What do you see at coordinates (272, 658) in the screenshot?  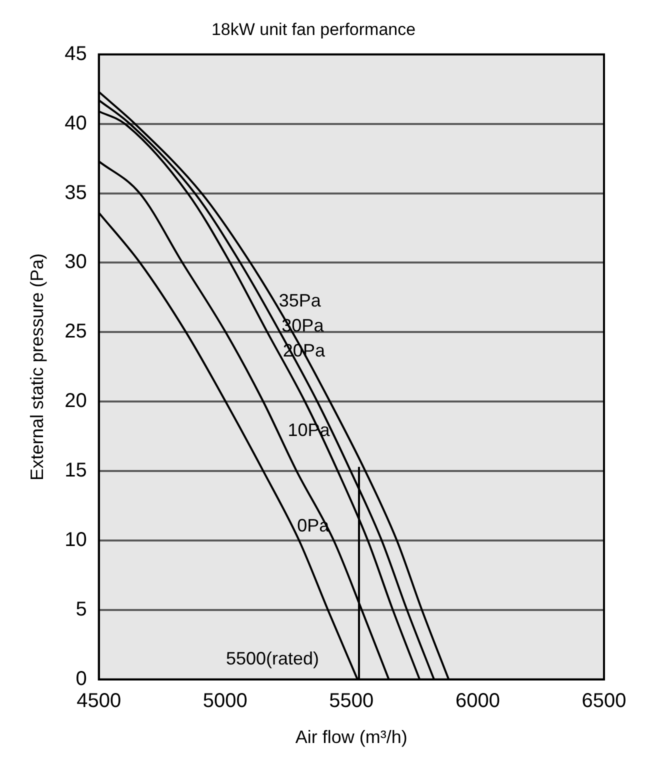 I see `annotation: 5500(rated)` at bounding box center [272, 658].